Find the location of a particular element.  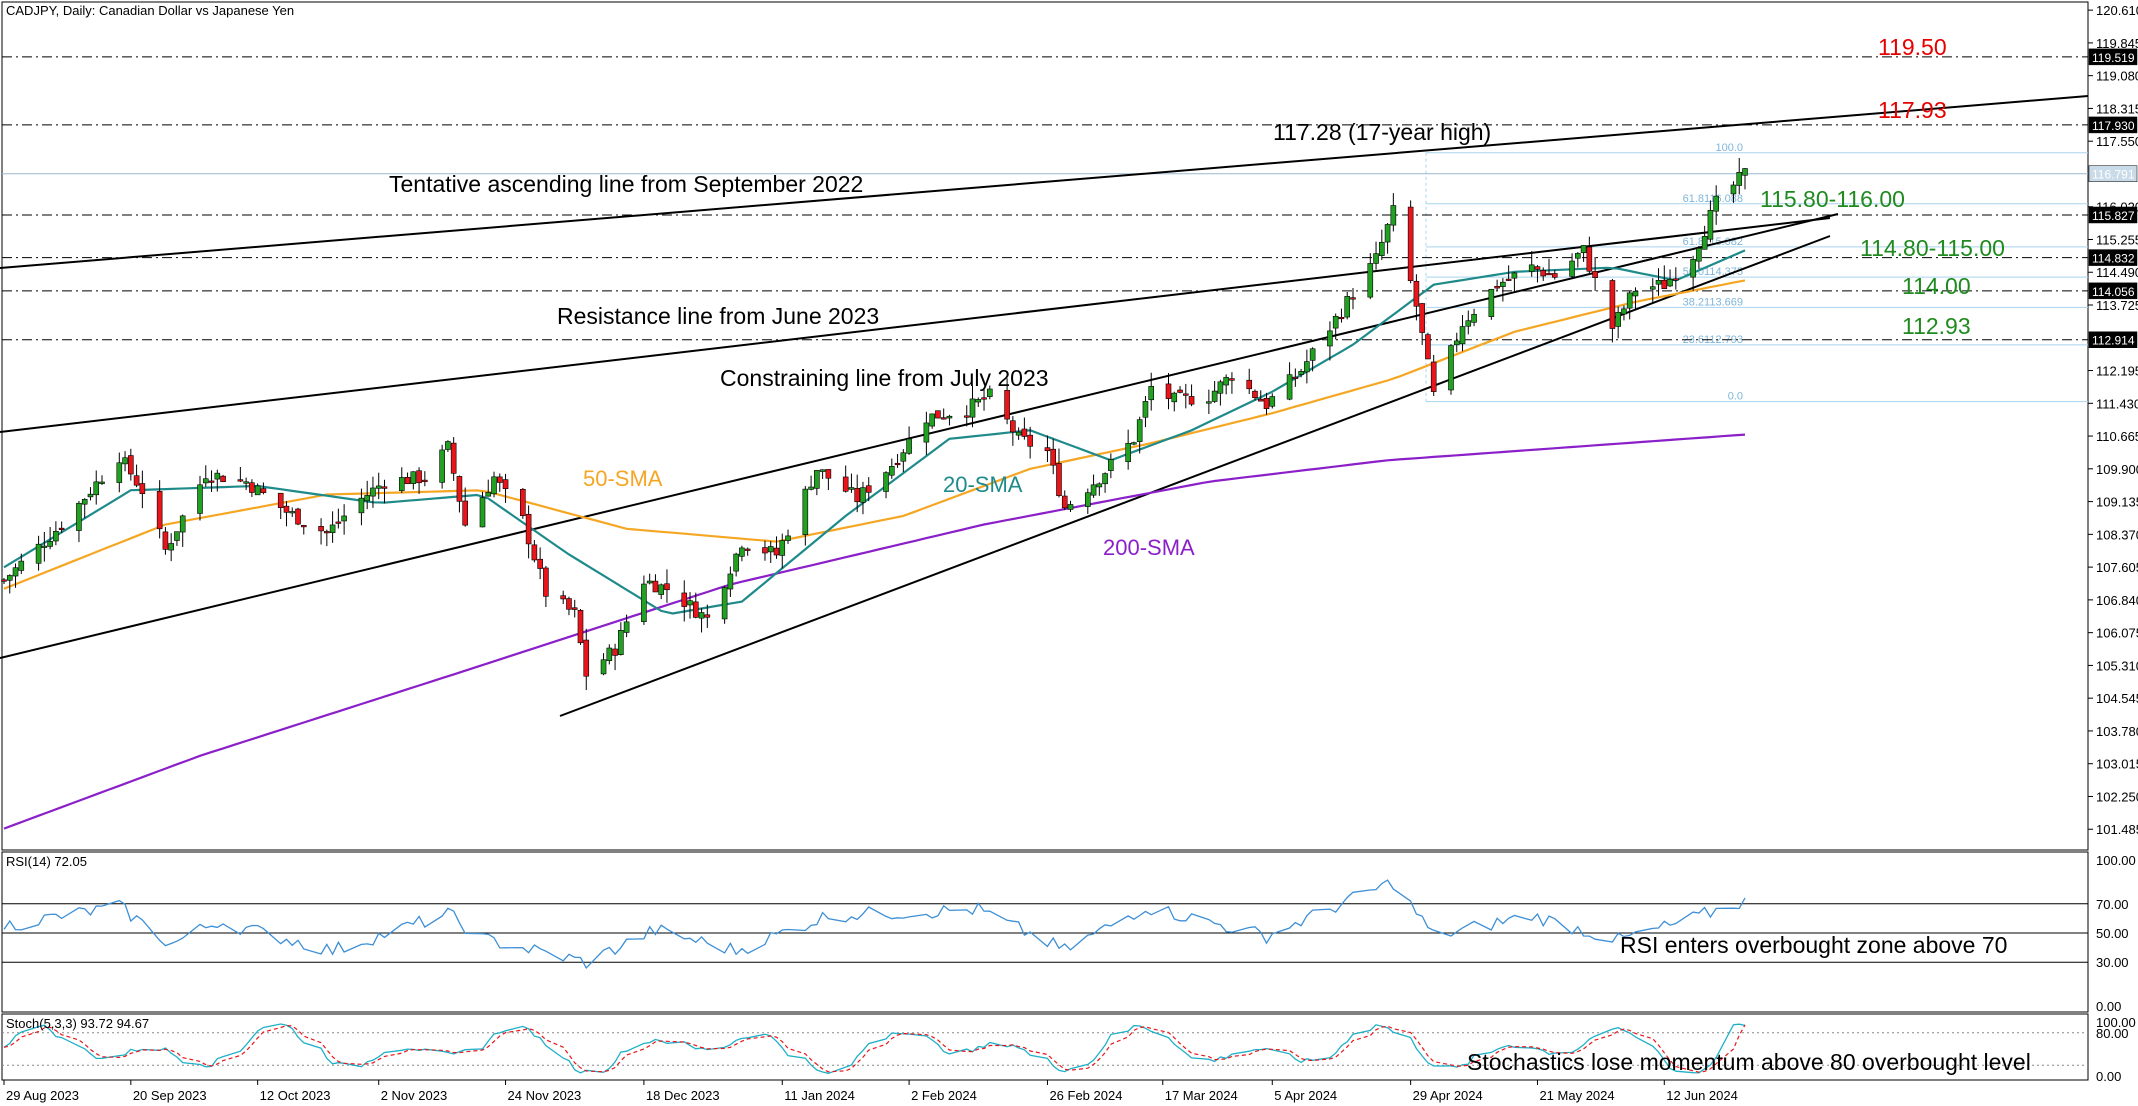

price-tick-label: 114.490 is located at coordinates (2117, 272).